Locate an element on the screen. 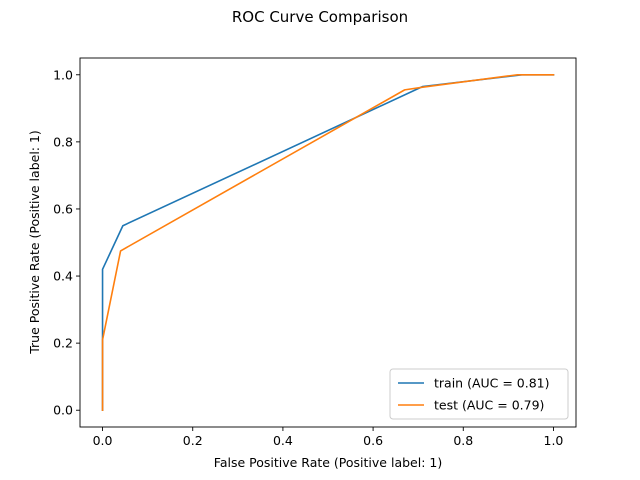 Image resolution: width=640 pixels, height=480 pixels. legend-box is located at coordinates (479, 394).